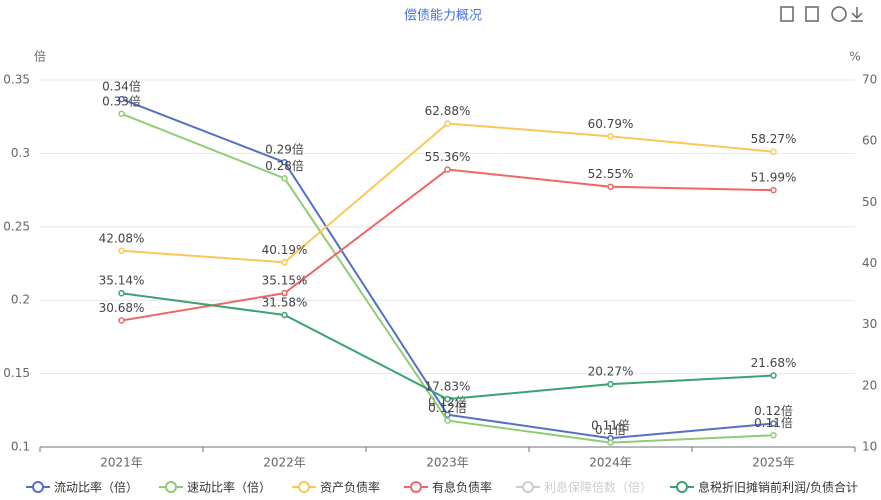 The height and width of the screenshot is (500, 881). What do you see at coordinates (16, 226) in the screenshot?
I see `y-tick-label: 0.25` at bounding box center [16, 226].